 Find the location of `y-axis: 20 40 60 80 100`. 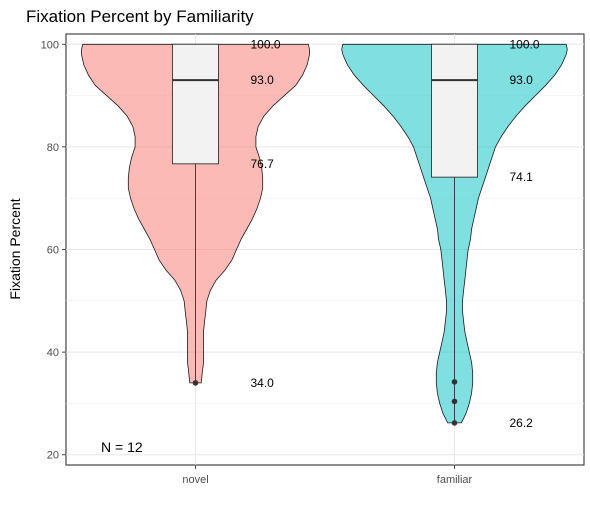

y-axis: 20 40 60 80 100 is located at coordinates (53, 250).